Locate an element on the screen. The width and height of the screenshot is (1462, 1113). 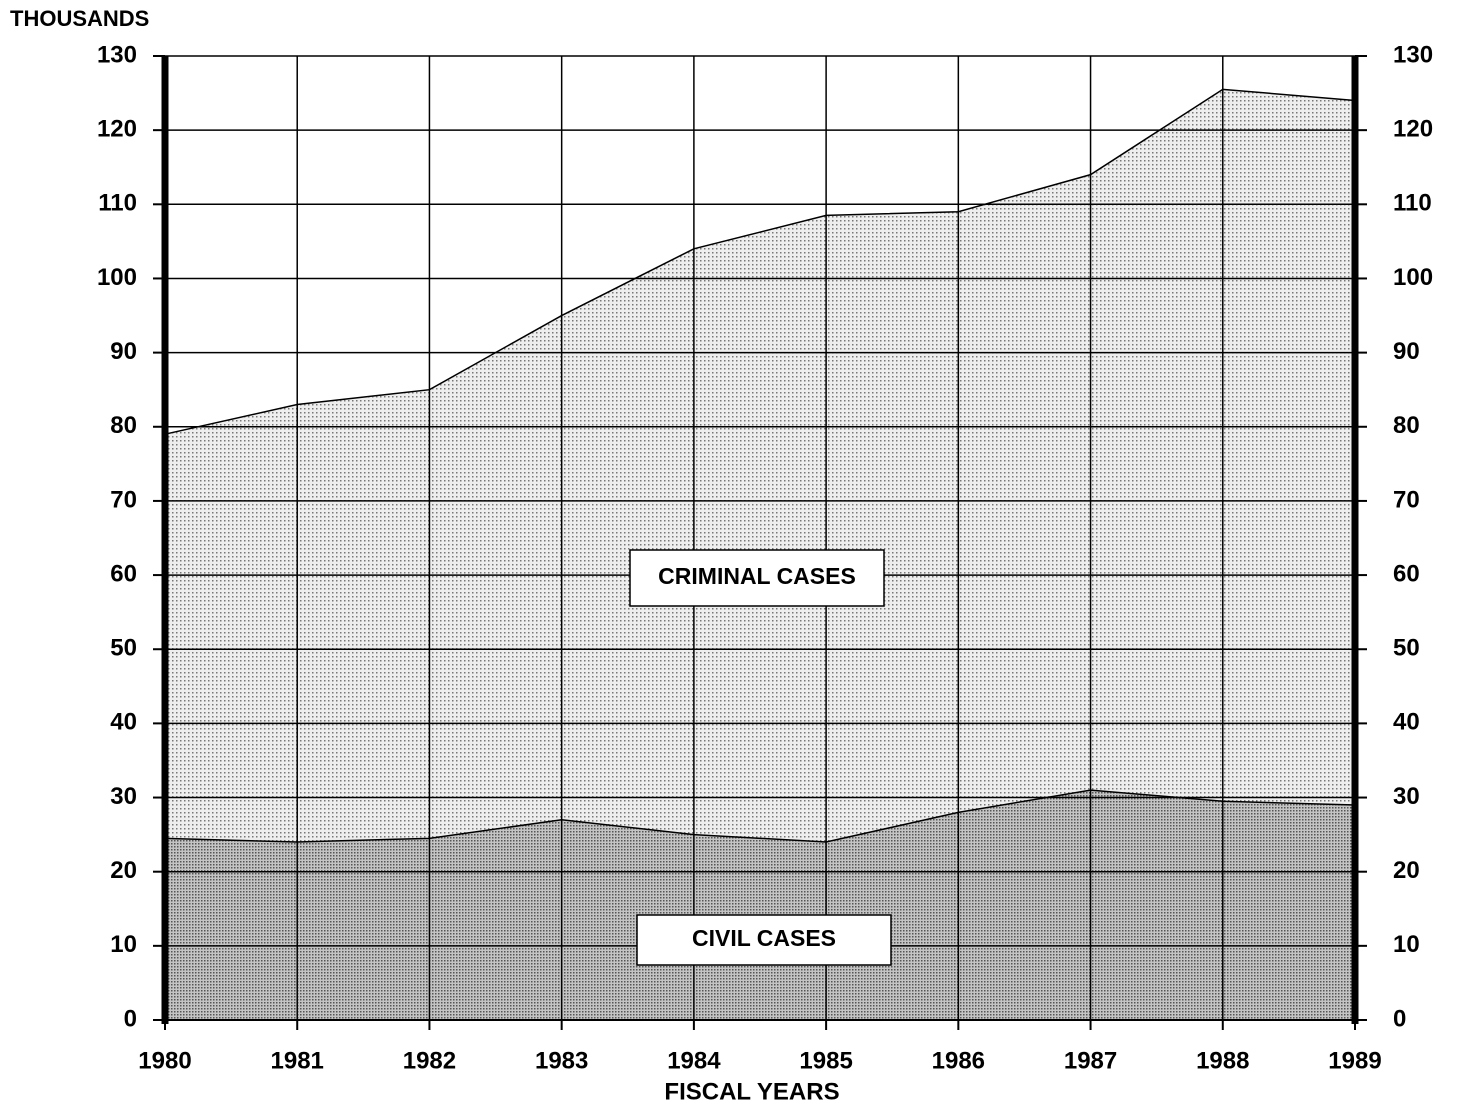
x-tick-label: 1984 is located at coordinates (694, 1060).